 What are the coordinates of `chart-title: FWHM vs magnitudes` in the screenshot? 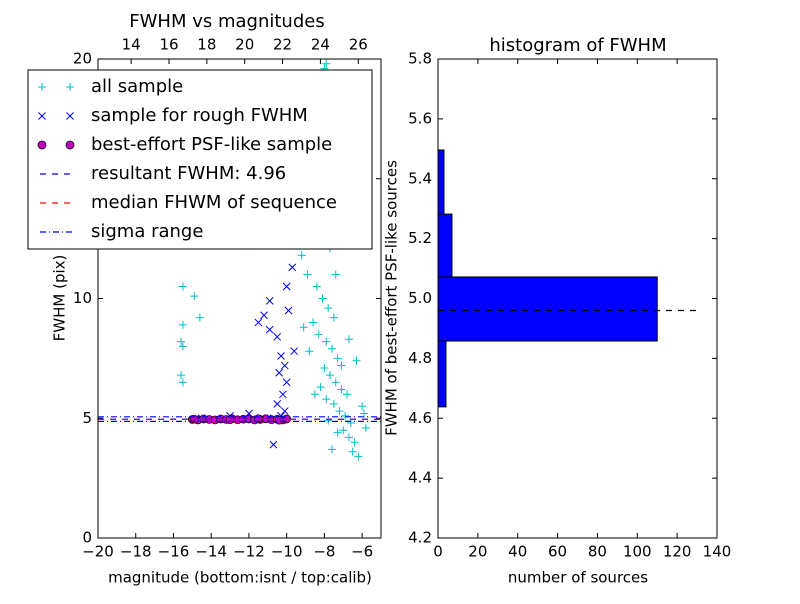 It's located at (226, 21).